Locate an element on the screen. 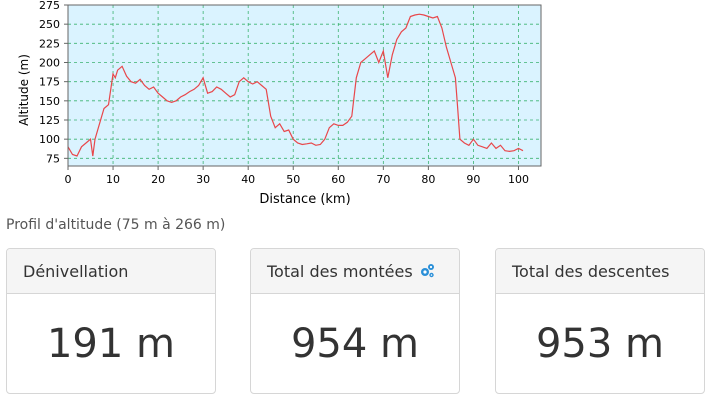  y-tick-label: 175 is located at coordinates (49, 82).